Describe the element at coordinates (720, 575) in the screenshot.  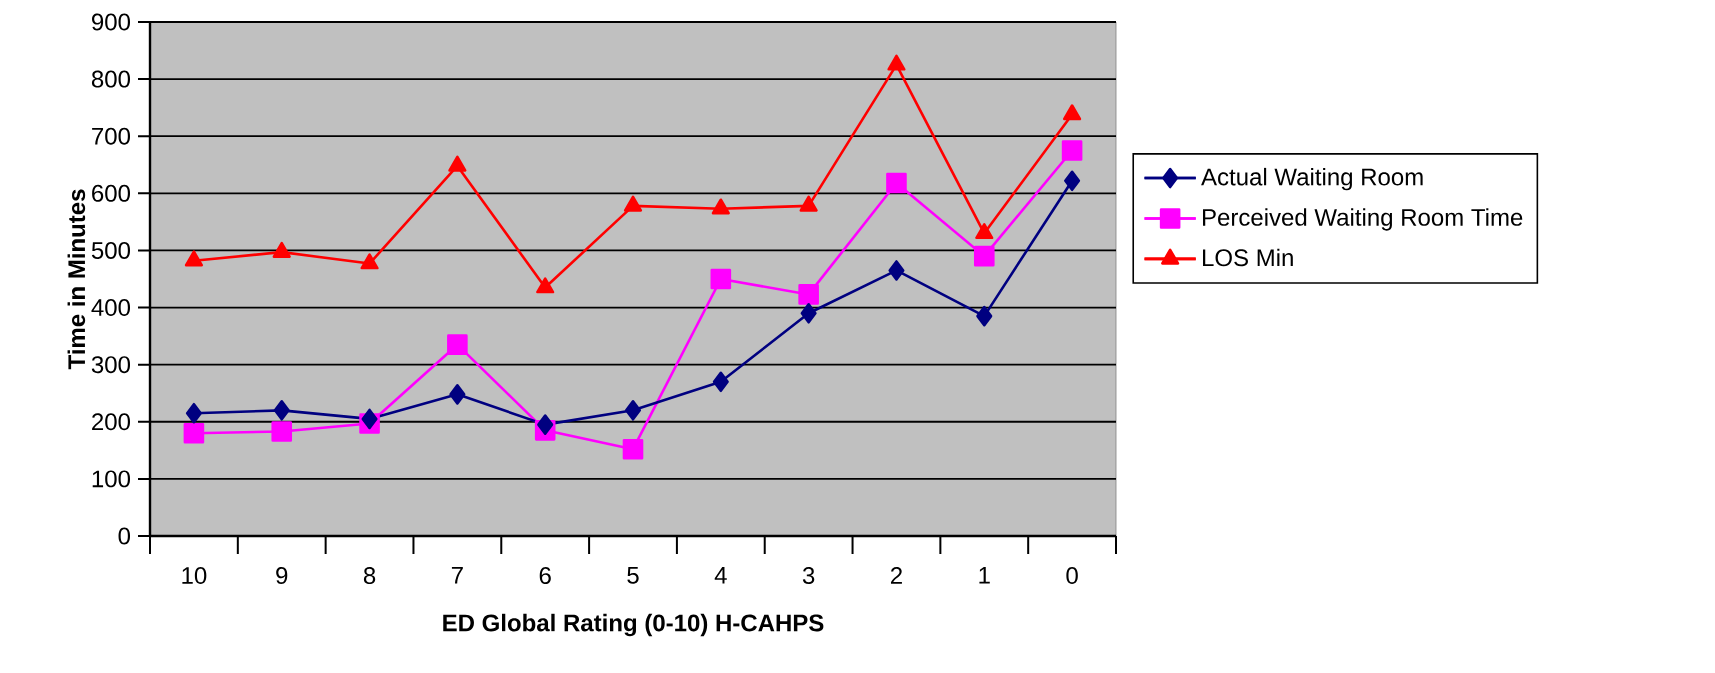
I see `x-tick-label: 4` at that location.